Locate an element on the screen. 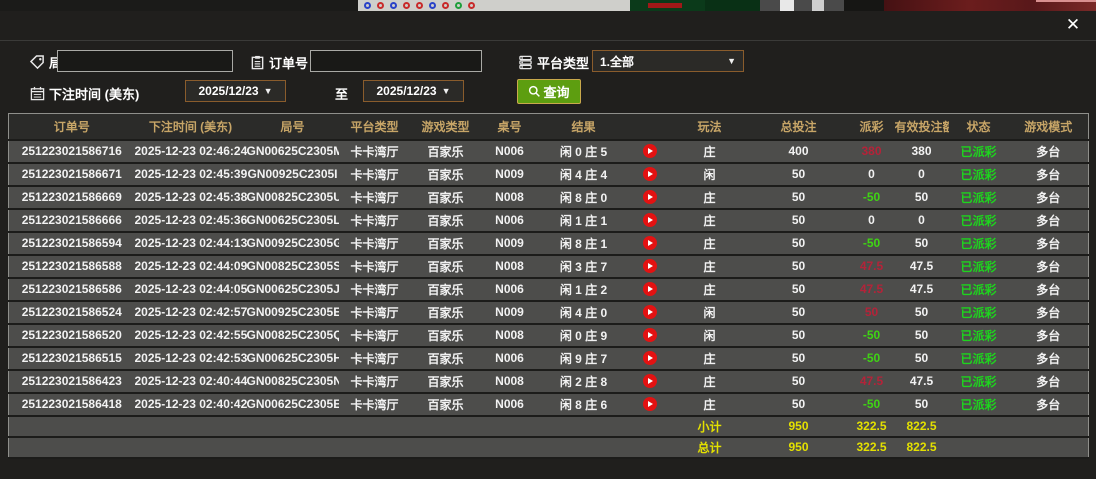 This screenshot has height=479, width=1096. cell-table: N009 is located at coordinates (509, 174).